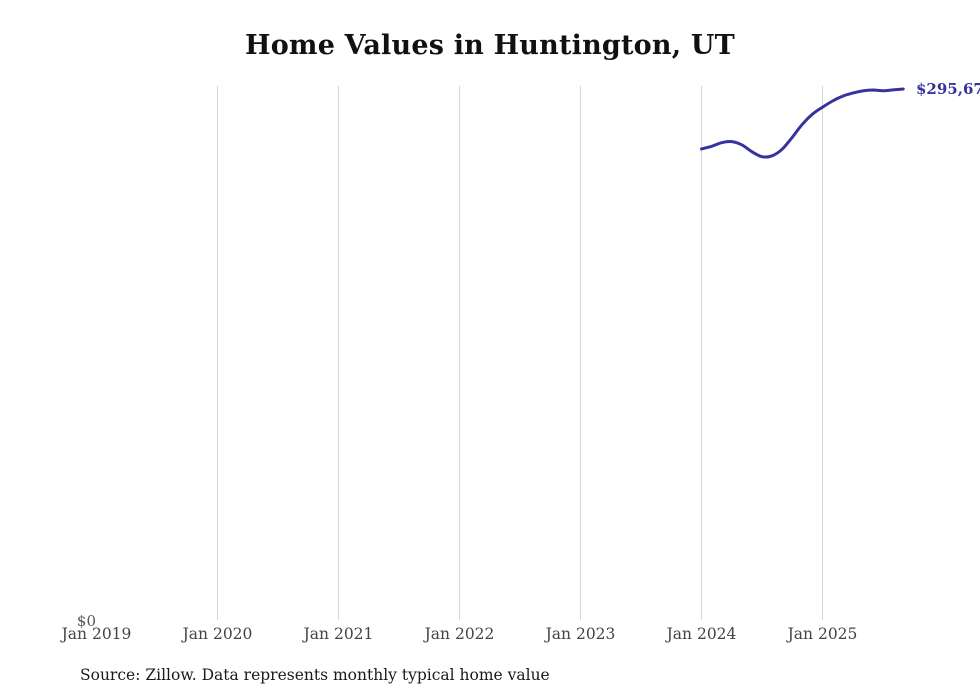 This screenshot has width=980, height=699. What do you see at coordinates (490, 45) in the screenshot?
I see `chart-title: Home Values in Huntington, UT` at bounding box center [490, 45].